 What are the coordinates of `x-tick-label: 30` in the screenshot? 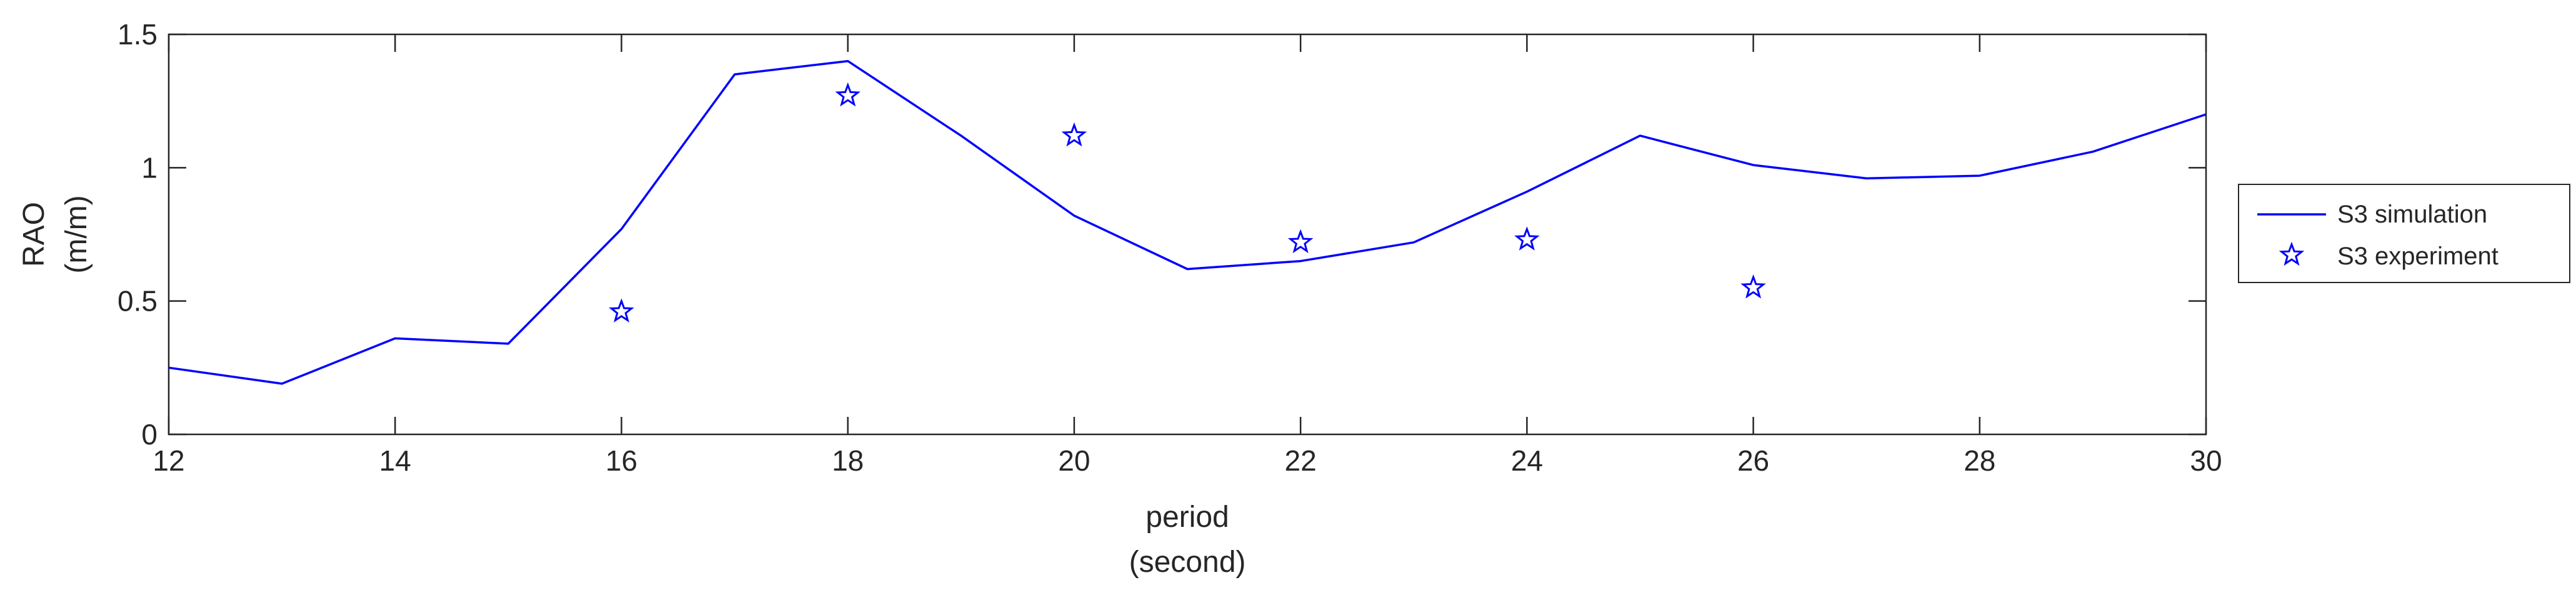 It's located at (2206, 461).